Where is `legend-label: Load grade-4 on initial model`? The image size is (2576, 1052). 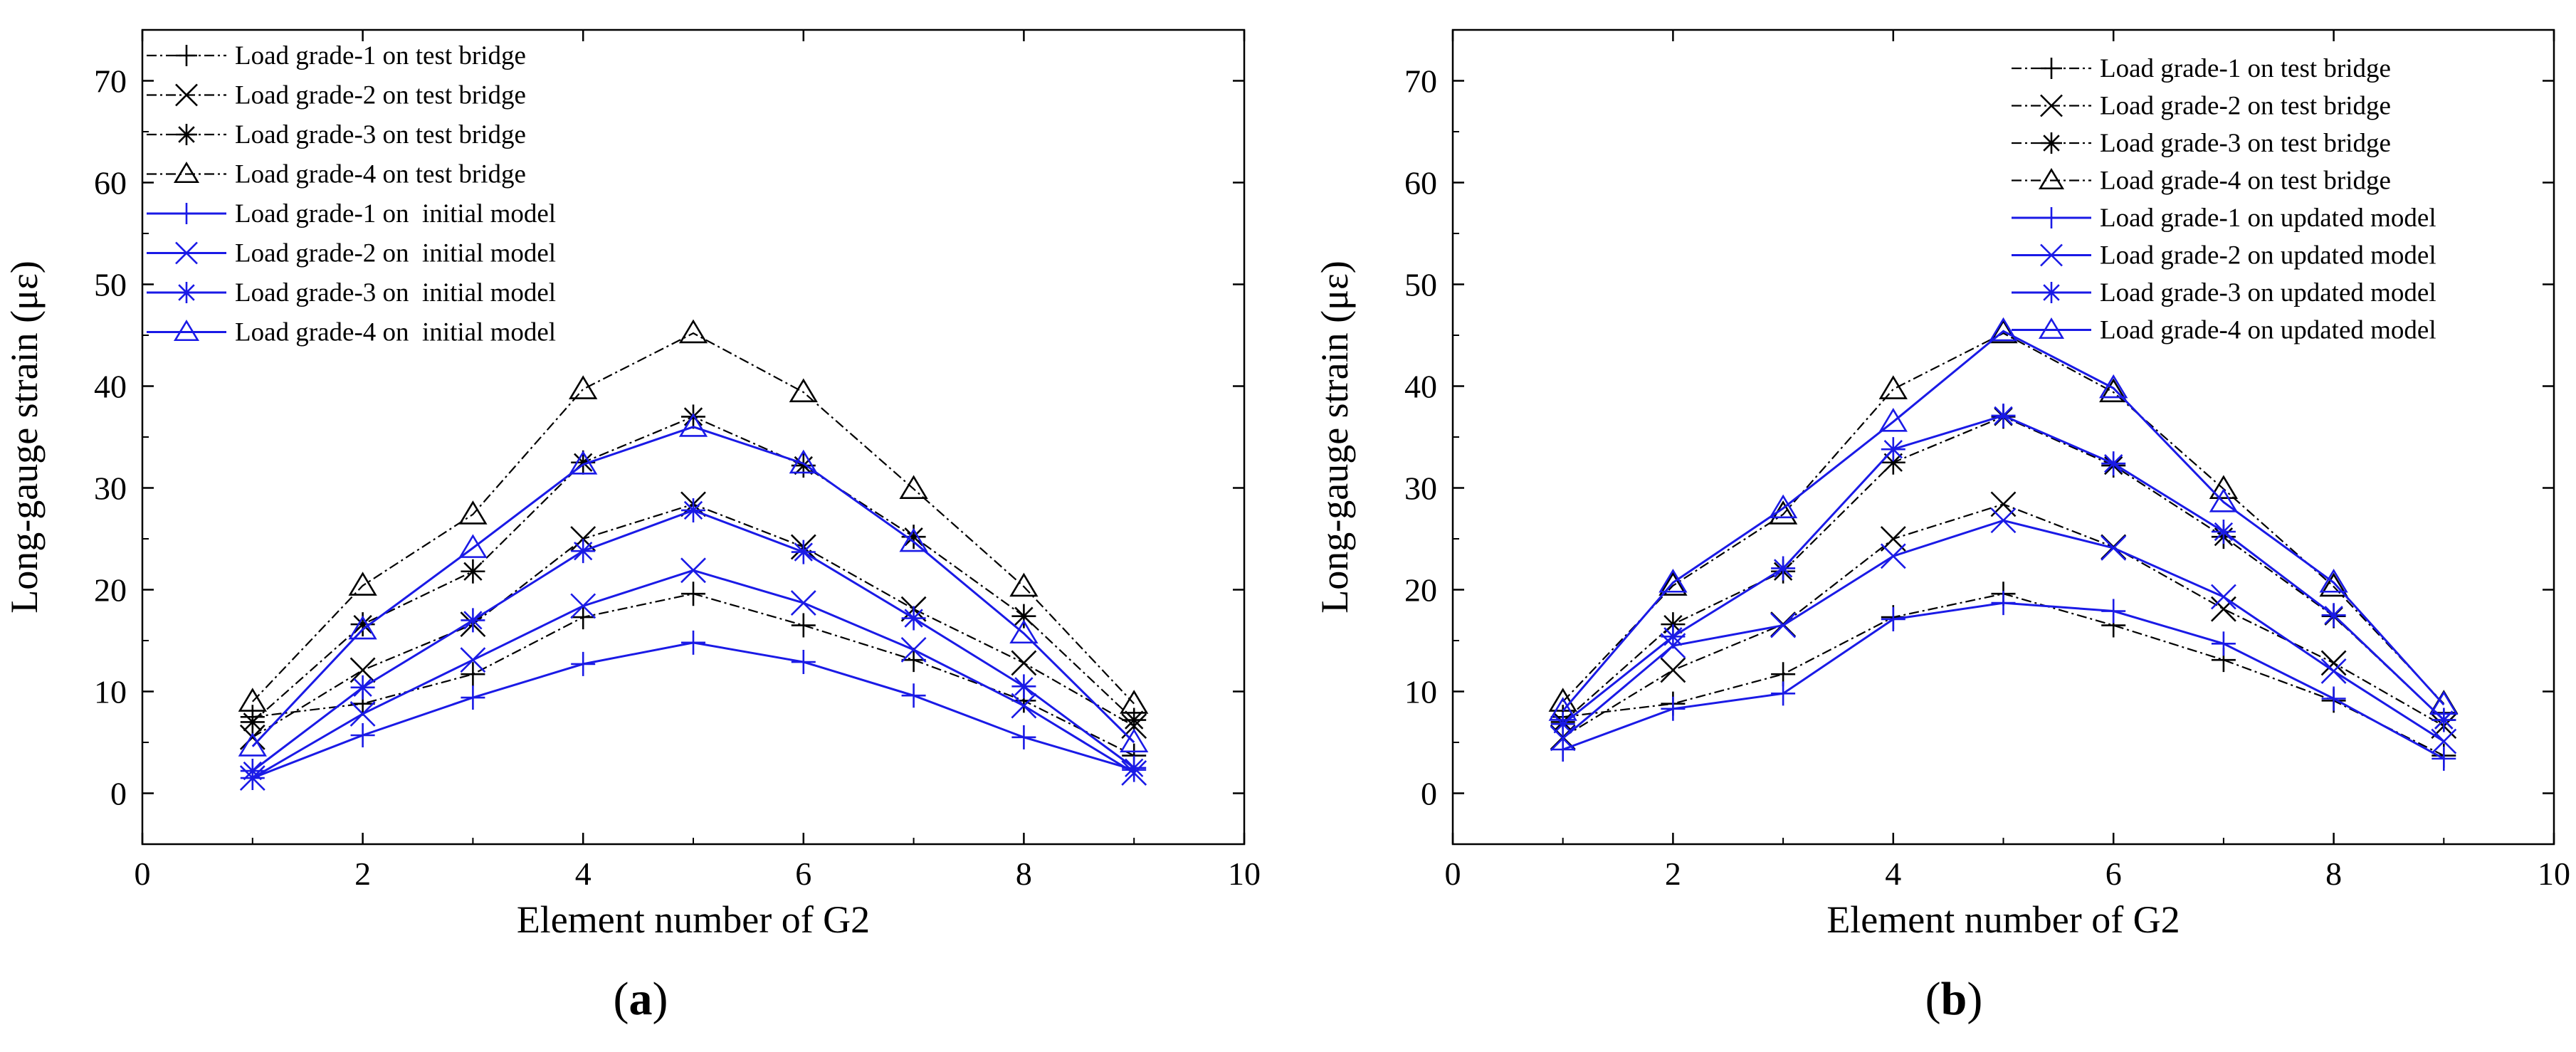
legend-label: Load grade-4 on initial model is located at coordinates (395, 332).